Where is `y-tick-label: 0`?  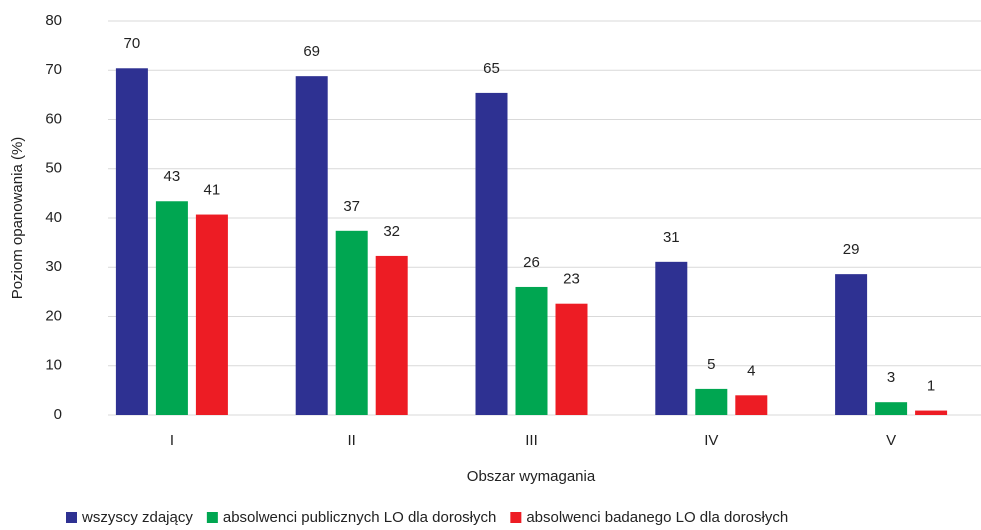 y-tick-label: 0 is located at coordinates (58, 414).